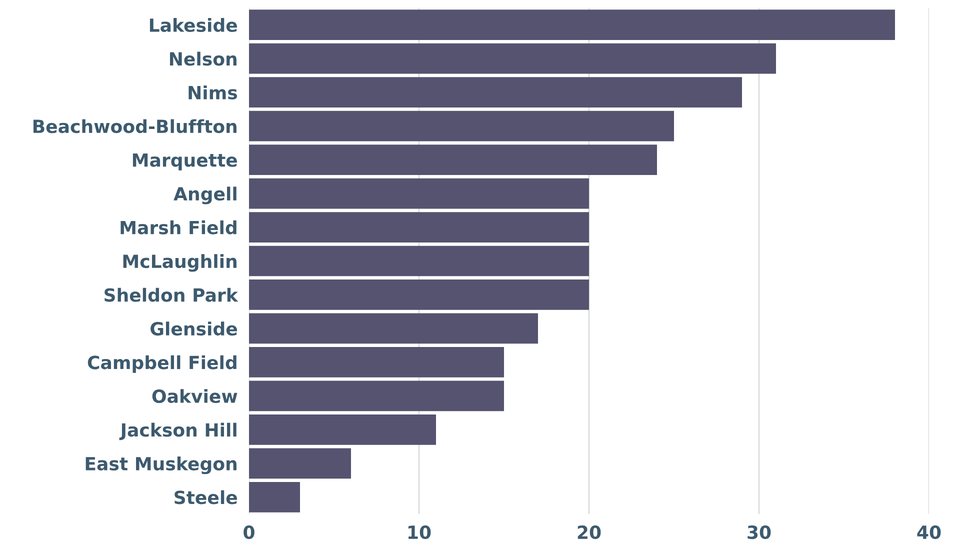 The width and height of the screenshot is (954, 549). Describe the element at coordinates (249, 532) in the screenshot. I see `x-tick-label: 0` at that location.